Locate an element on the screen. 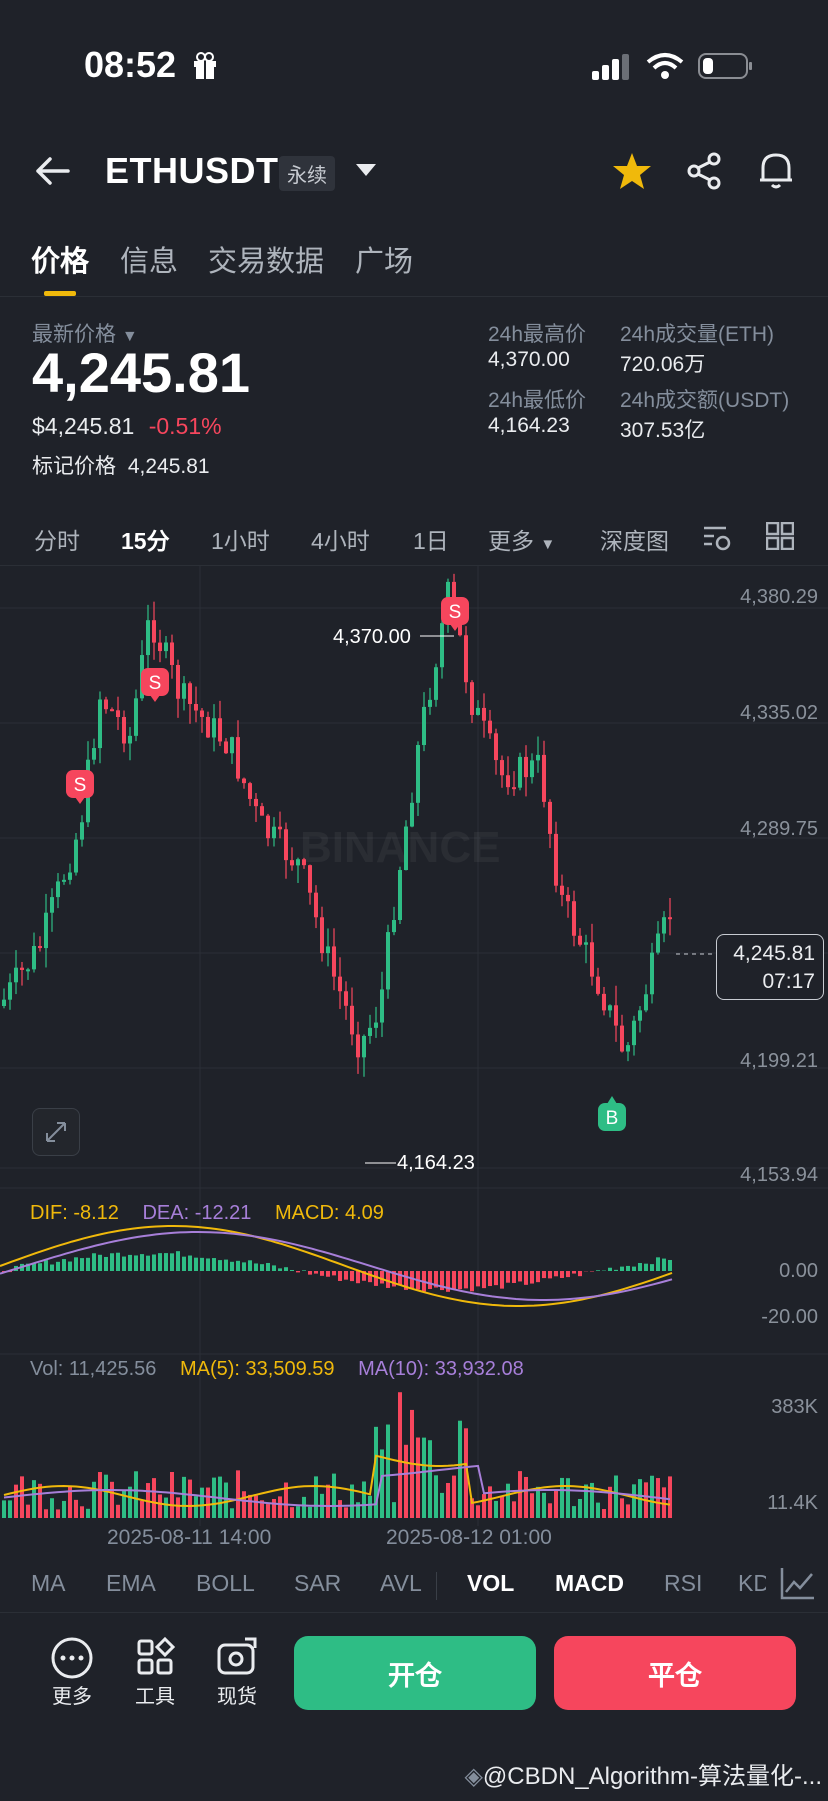 The image size is (828, 1801). indicator-separator is located at coordinates (436, 1586).